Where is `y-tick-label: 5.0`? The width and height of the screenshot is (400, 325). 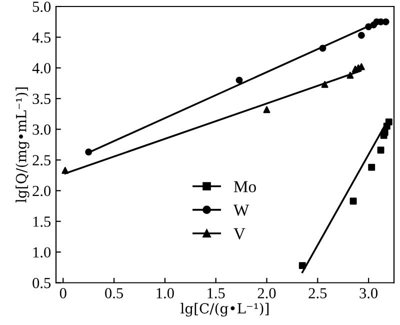 y-tick-label: 5.0 is located at coordinates (41, 7).